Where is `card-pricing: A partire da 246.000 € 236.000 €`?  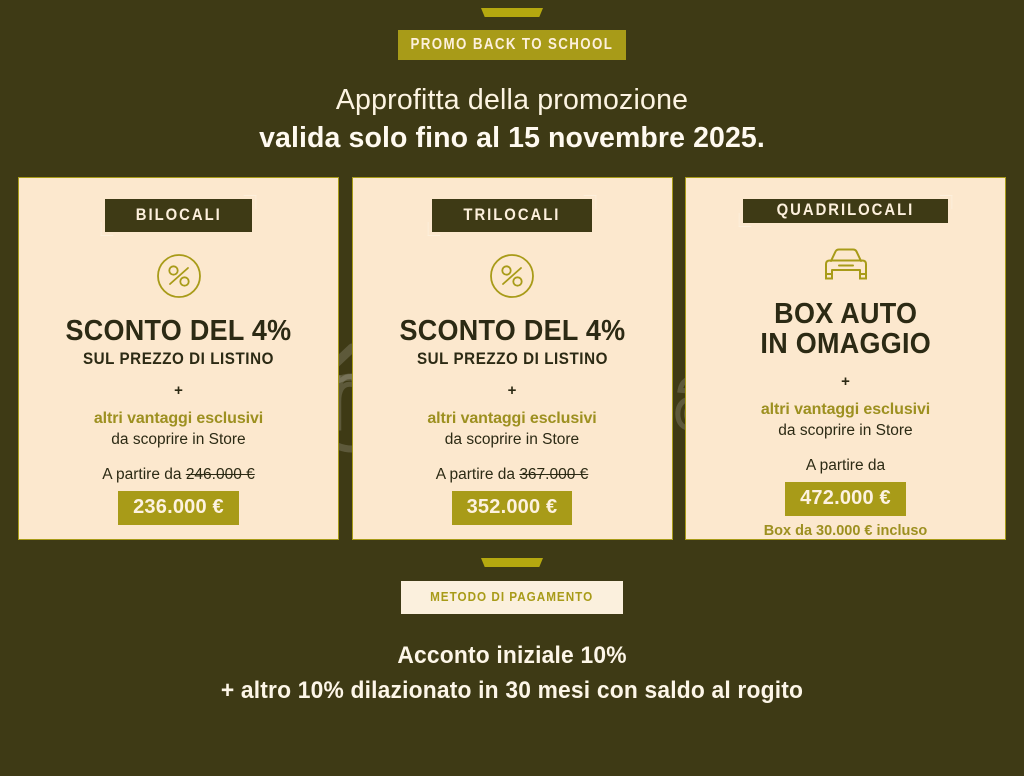
card-pricing: A partire da 246.000 € 236.000 € is located at coordinates (178, 495).